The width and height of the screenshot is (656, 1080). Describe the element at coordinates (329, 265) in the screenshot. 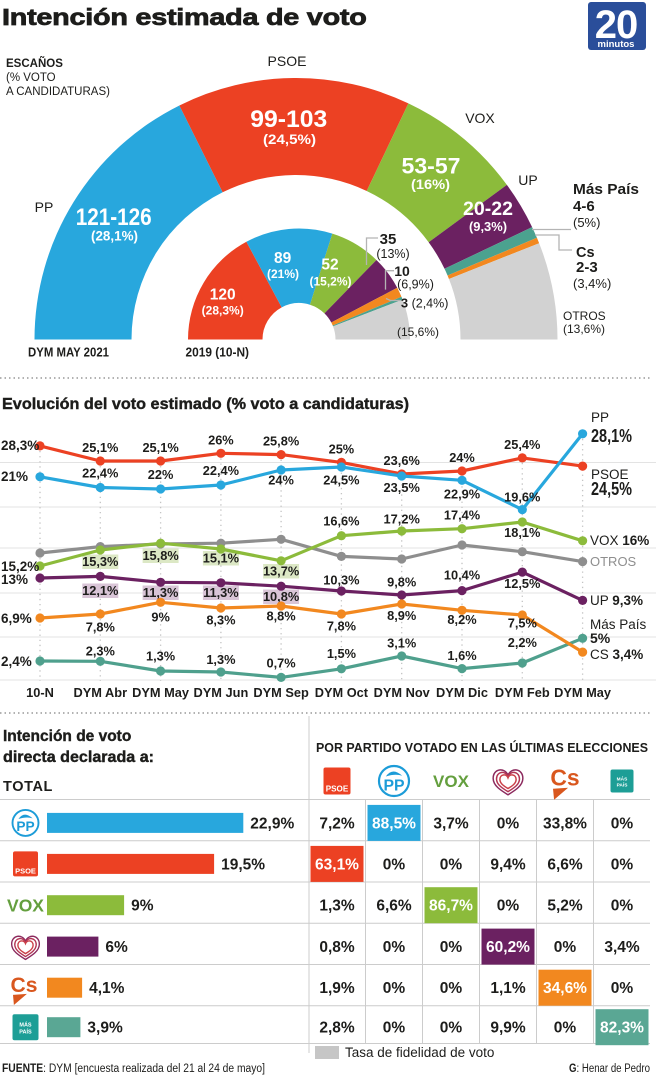

I see `svg-text: 52` at that location.